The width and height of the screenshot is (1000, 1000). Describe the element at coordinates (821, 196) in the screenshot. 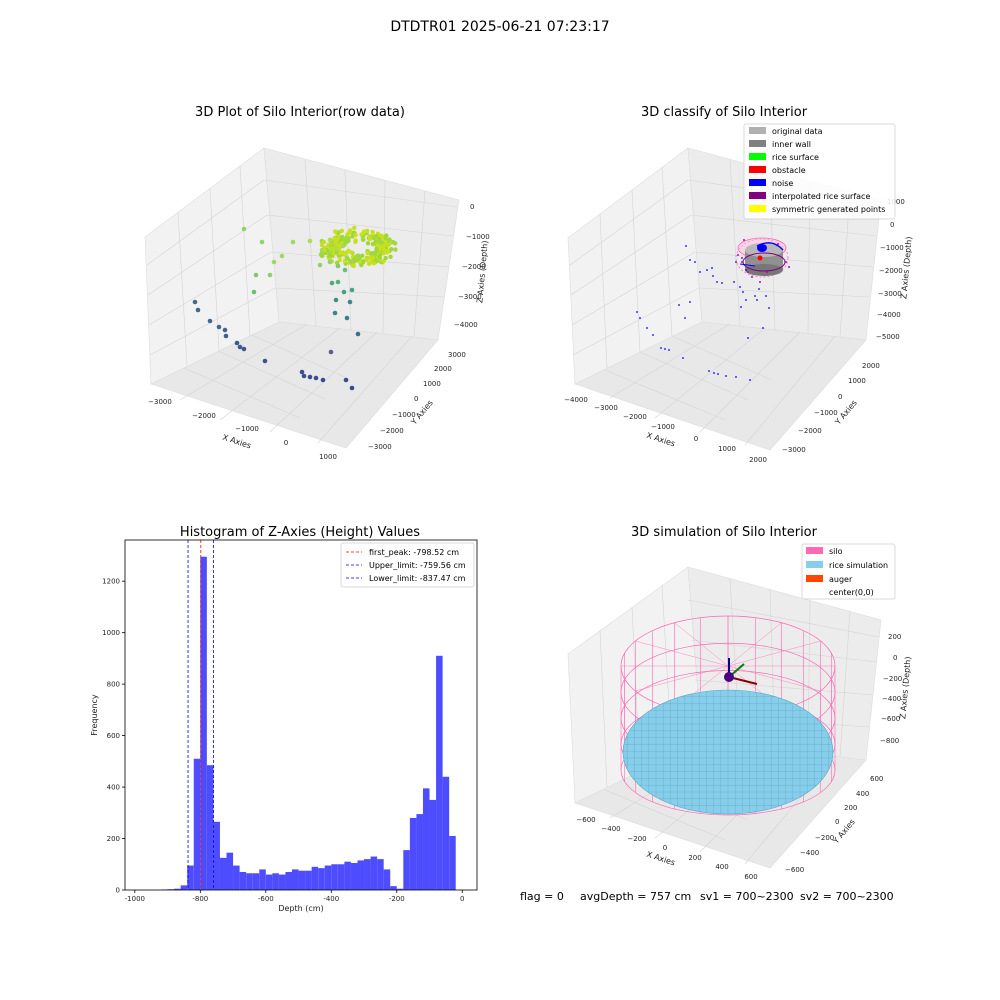

I see `legend-interpolated-label: interpolated rice surface` at that location.